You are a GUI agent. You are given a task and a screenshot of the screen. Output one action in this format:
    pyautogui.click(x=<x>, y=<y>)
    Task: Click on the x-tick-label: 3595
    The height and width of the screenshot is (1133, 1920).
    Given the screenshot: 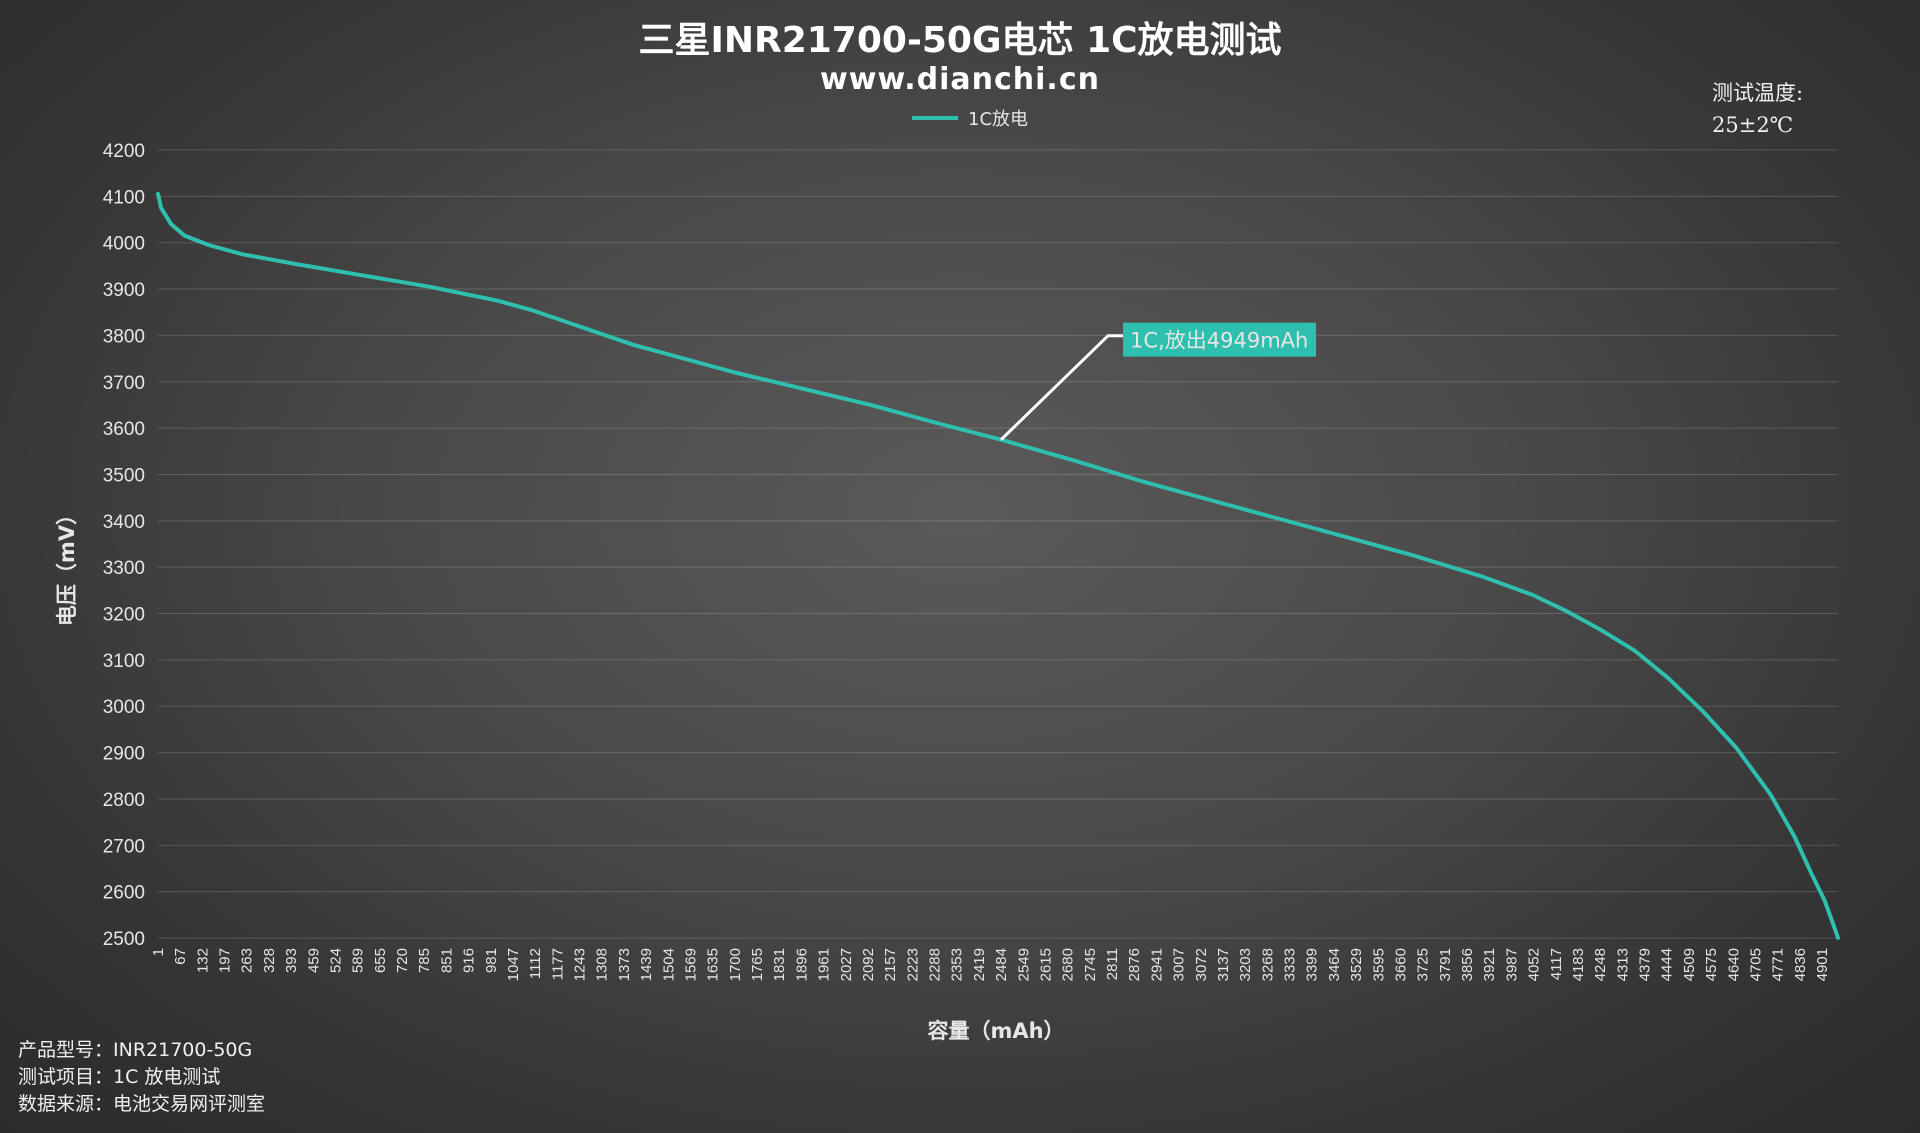 What is the action you would take?
    pyautogui.click(x=1378, y=964)
    